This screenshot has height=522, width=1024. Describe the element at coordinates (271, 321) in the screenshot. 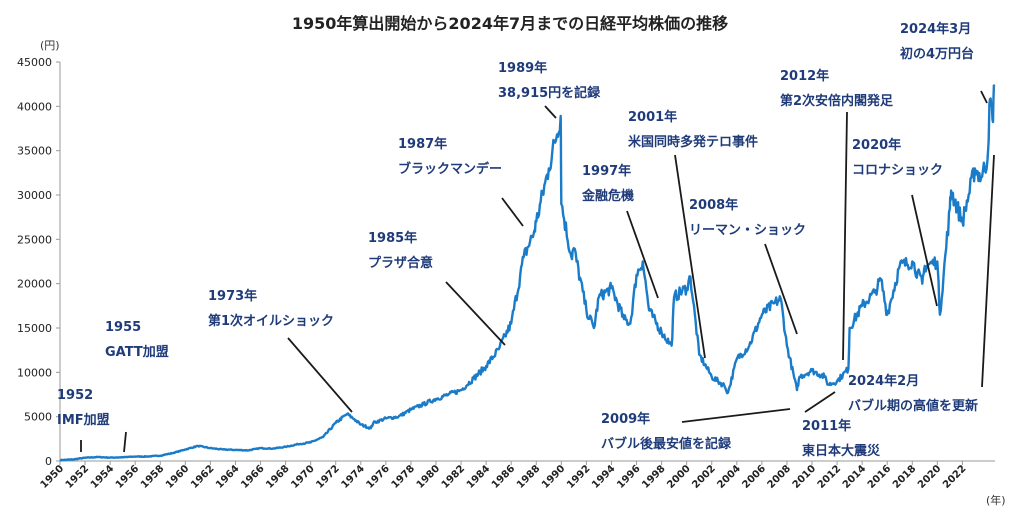

I see `annotation-text: 第1次オイルショック` at that location.